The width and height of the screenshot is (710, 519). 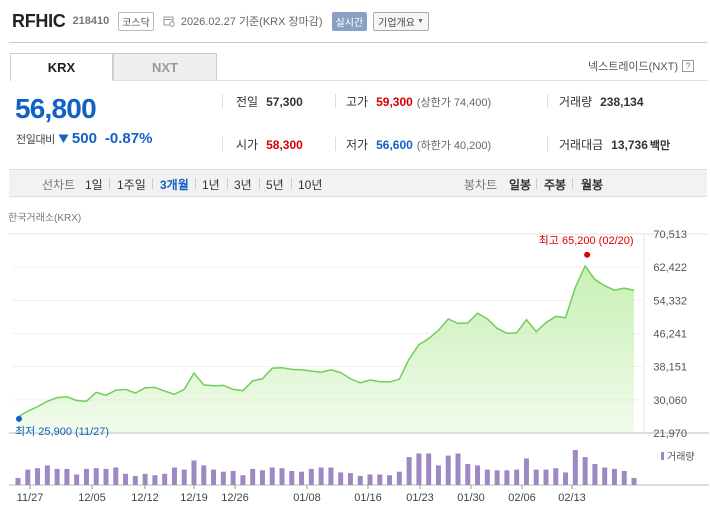 What do you see at coordinates (269, 101) in the screenshot?
I see `stat-prev-close: 전일 57,300` at bounding box center [269, 101].